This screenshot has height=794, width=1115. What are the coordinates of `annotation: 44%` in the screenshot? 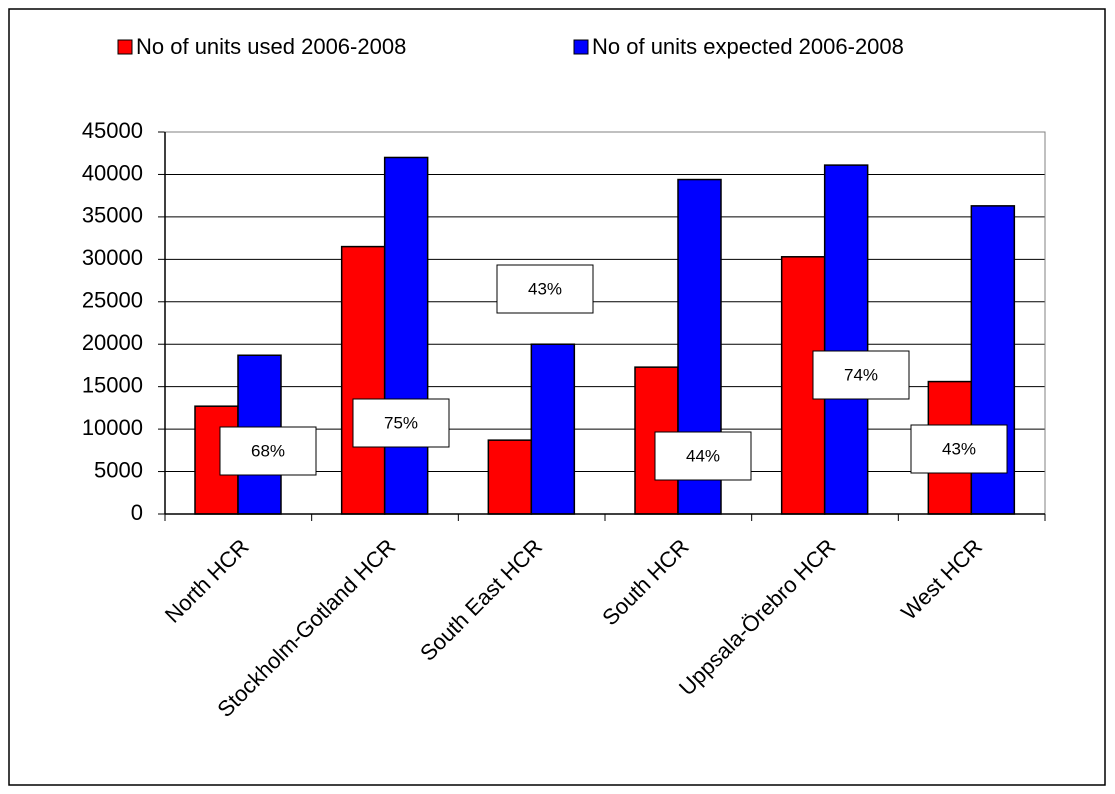 It's located at (703, 455).